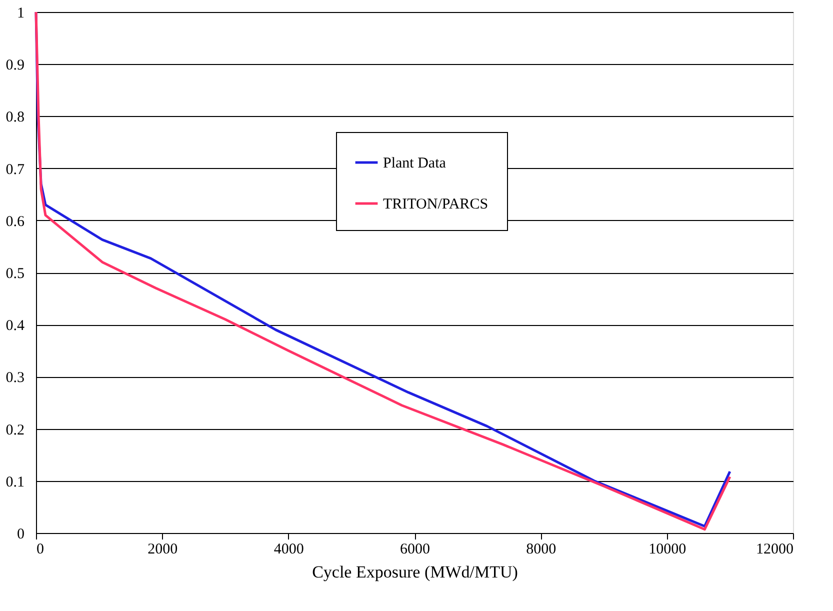  Describe the element at coordinates (15, 222) in the screenshot. I see `y-tick-label: 0.6` at that location.